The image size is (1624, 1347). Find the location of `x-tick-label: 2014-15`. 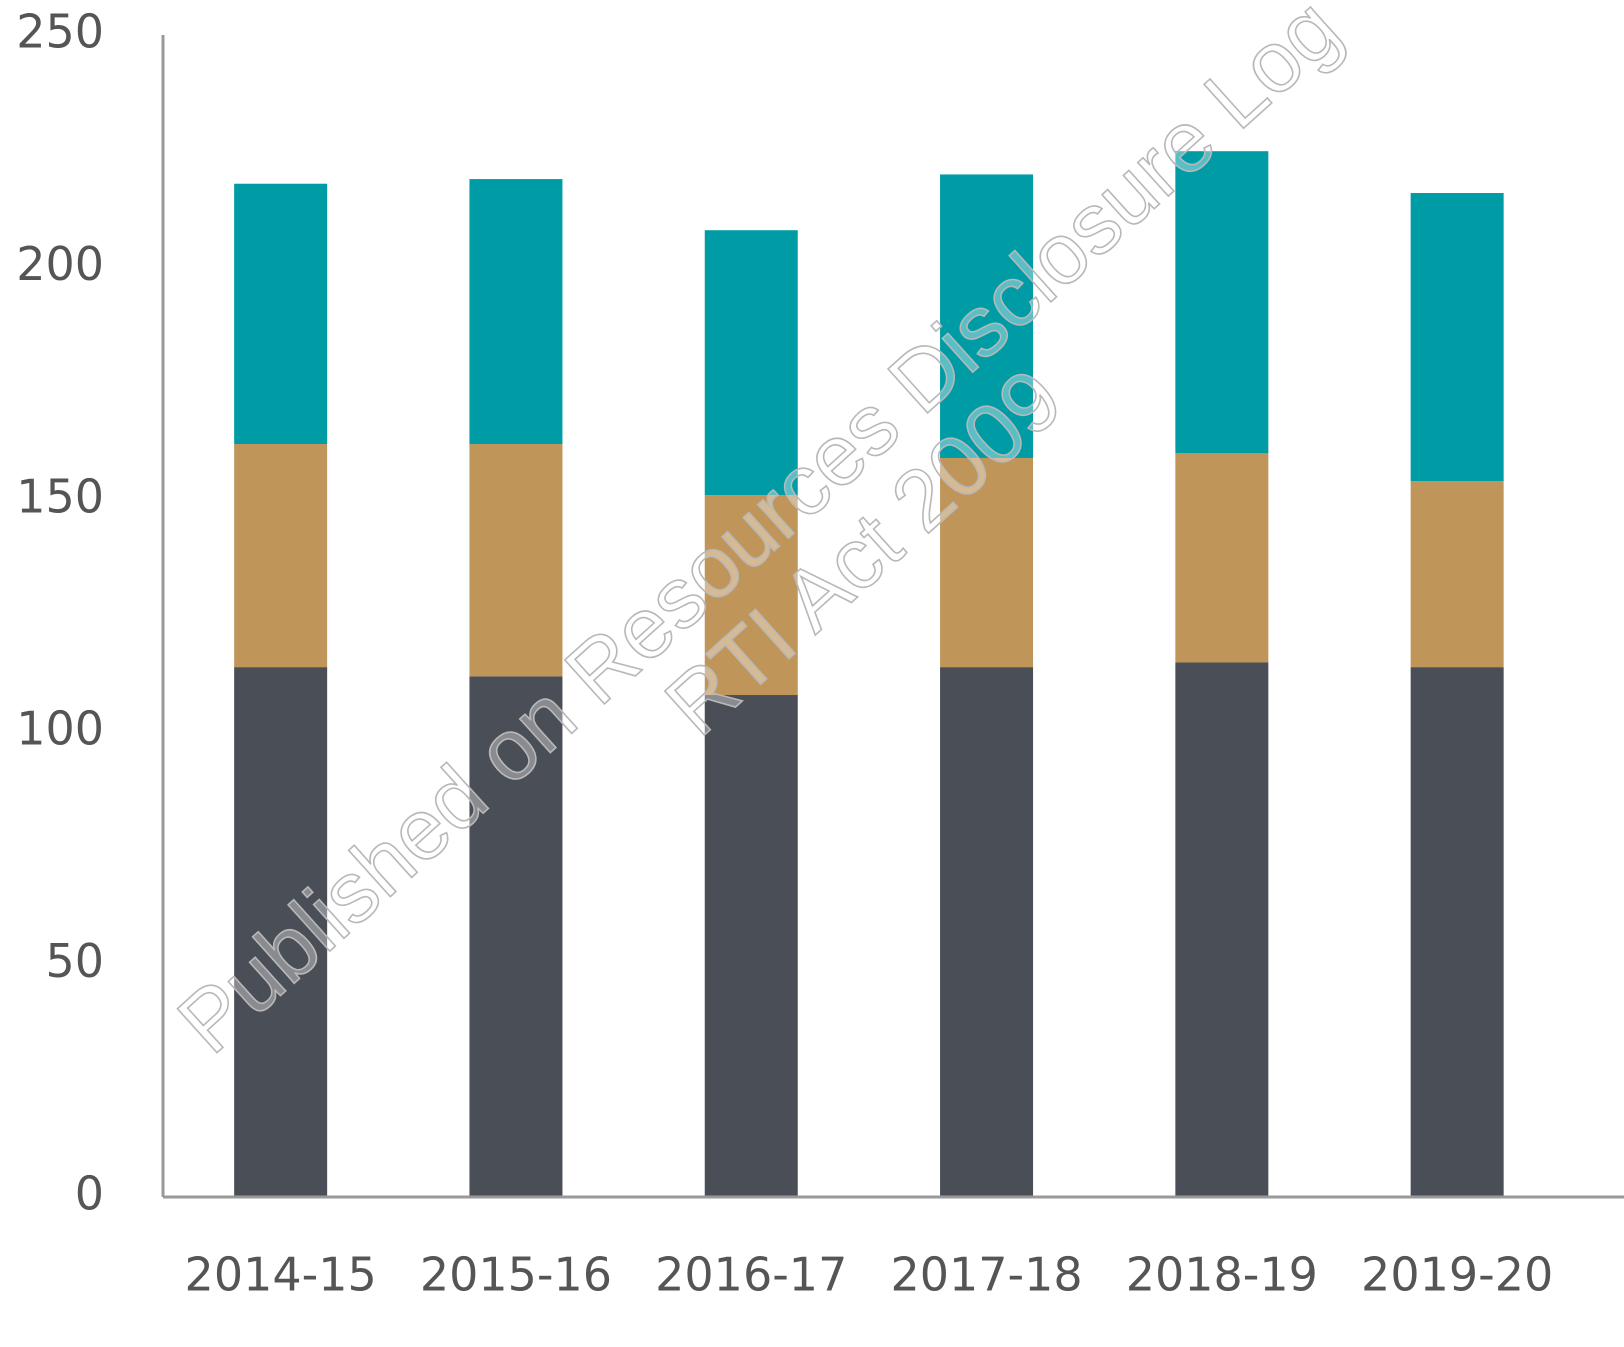

x-tick-label: 2014-15 is located at coordinates (281, 1275).